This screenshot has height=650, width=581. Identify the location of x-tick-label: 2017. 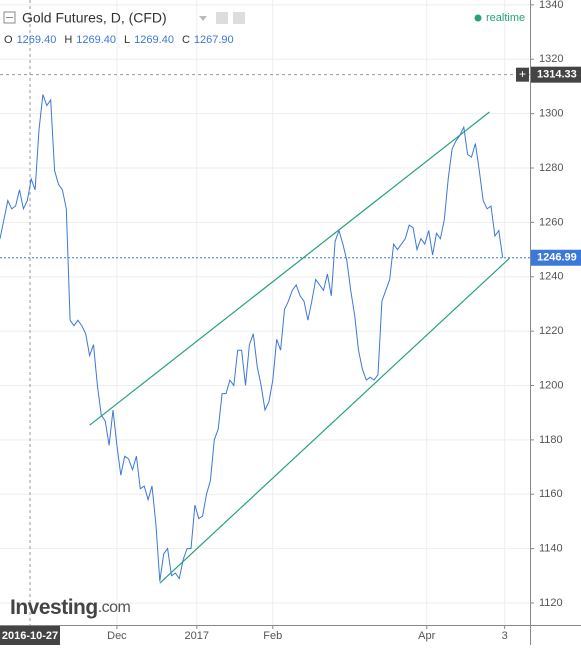
(197, 636).